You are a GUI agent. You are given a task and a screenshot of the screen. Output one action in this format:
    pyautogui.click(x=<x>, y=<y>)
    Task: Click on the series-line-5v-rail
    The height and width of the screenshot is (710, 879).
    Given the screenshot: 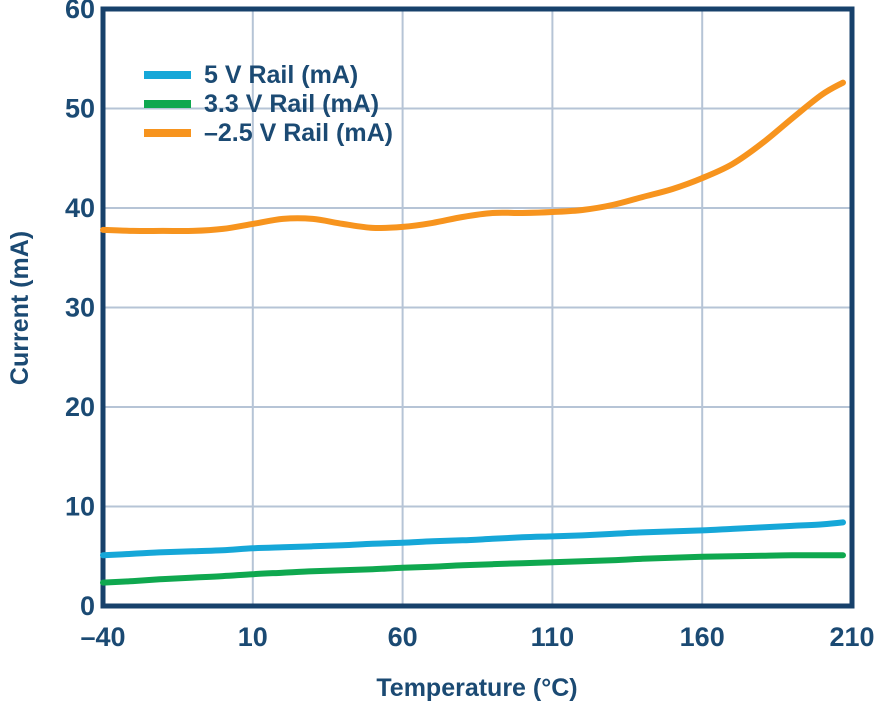 What is the action you would take?
    pyautogui.click(x=473, y=539)
    